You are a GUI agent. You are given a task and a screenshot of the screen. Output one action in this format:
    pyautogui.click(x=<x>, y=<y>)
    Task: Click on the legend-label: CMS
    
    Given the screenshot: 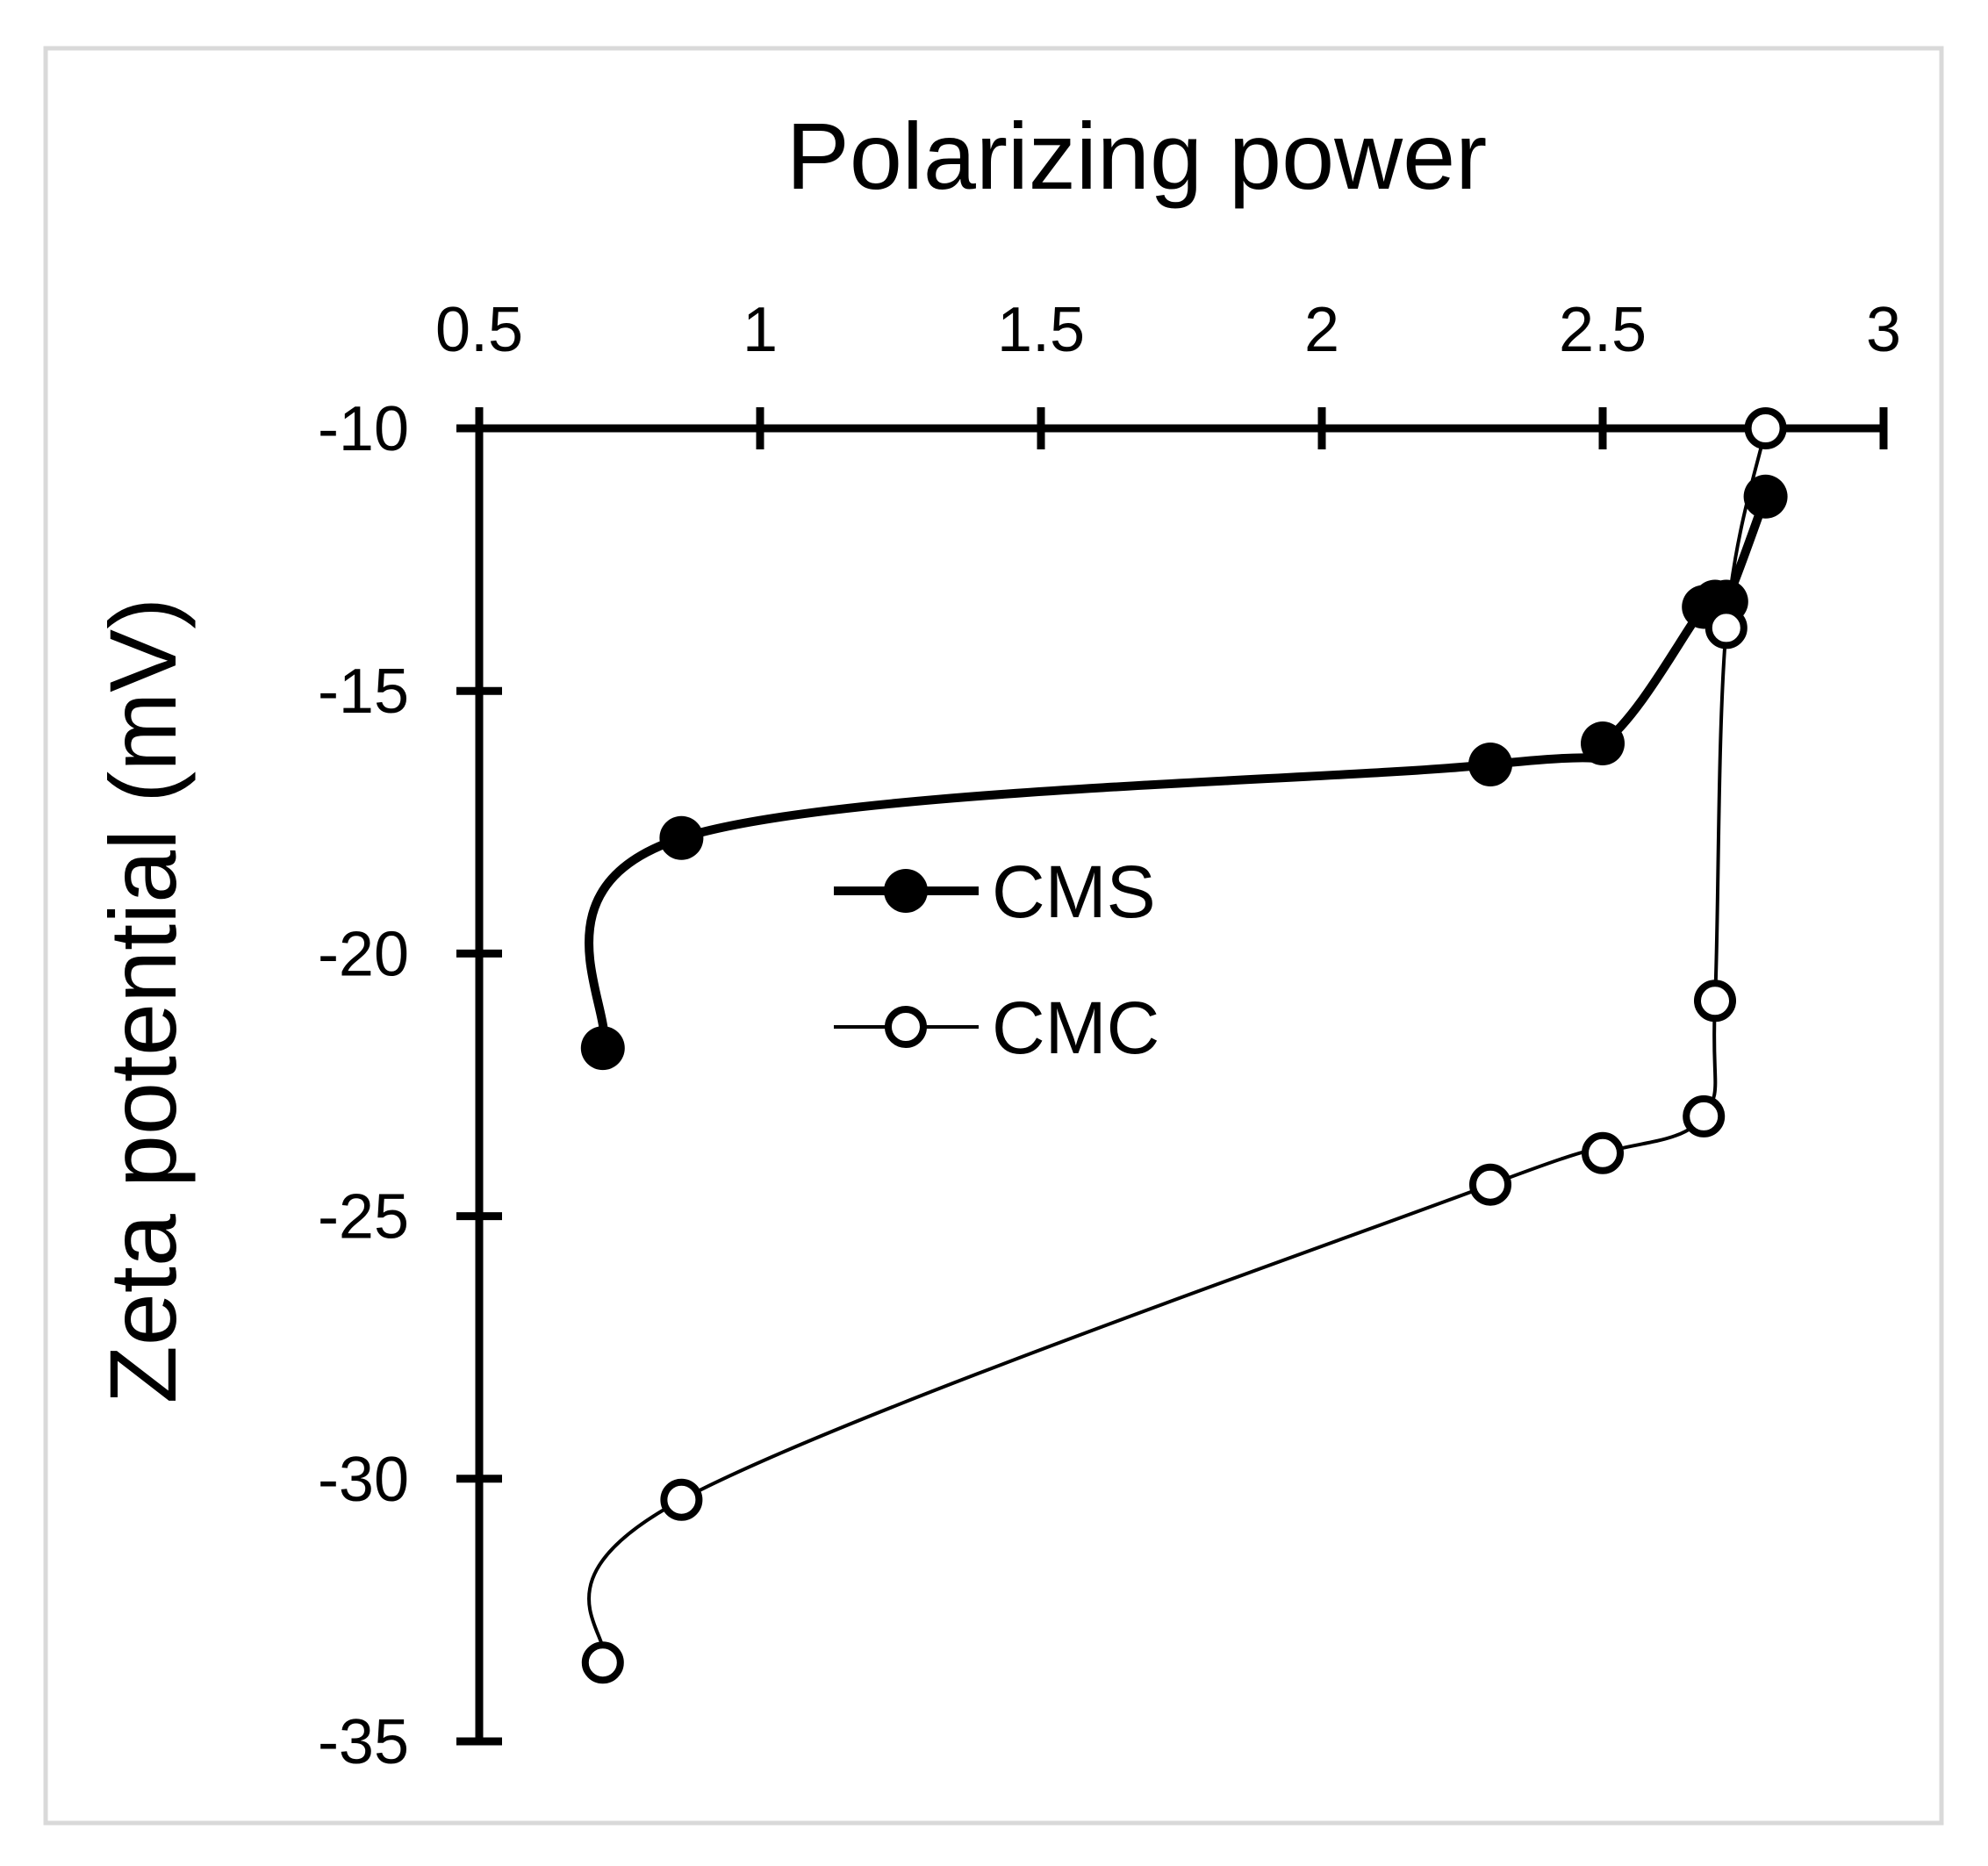 What is the action you would take?
    pyautogui.click(x=1074, y=891)
    